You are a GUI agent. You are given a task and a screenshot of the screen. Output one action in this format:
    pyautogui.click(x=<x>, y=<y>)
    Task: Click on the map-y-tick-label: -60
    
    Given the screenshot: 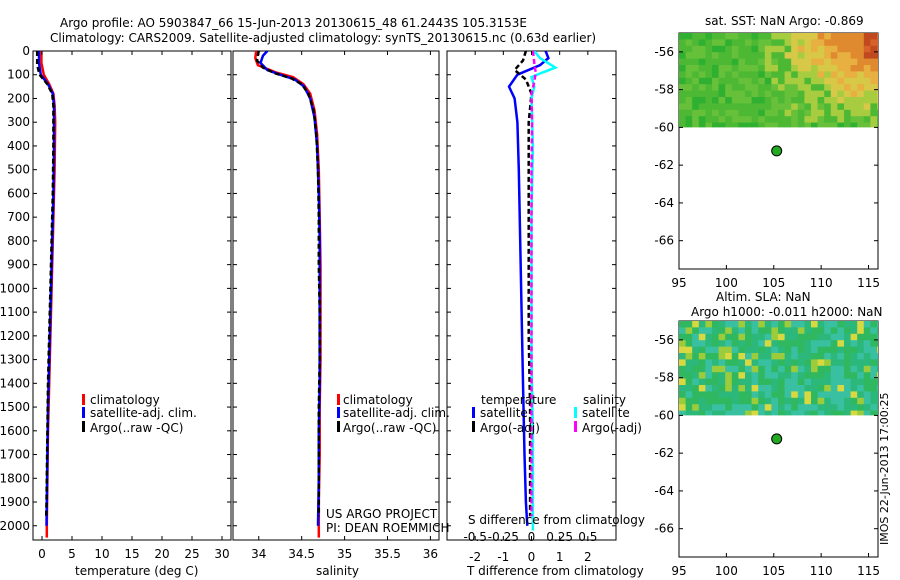 What is the action you would take?
    pyautogui.click(x=664, y=415)
    